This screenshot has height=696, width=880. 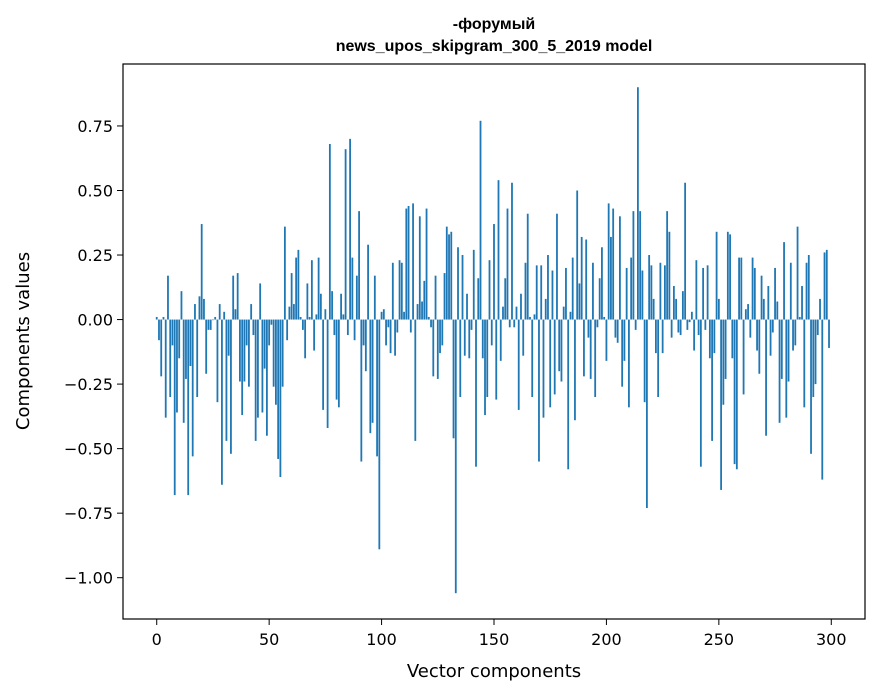 I want to click on y-tick-label: −0.25, so click(x=88, y=384).